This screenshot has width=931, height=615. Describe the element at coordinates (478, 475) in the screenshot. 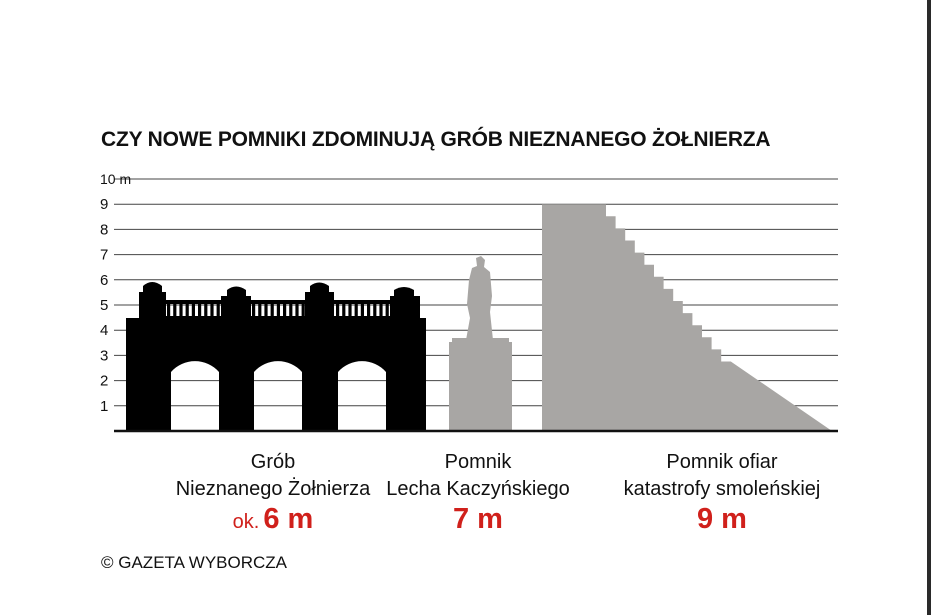

I see `category-label-lech-kaczynski: Pomnik Lecha Kaczyńskiego` at that location.